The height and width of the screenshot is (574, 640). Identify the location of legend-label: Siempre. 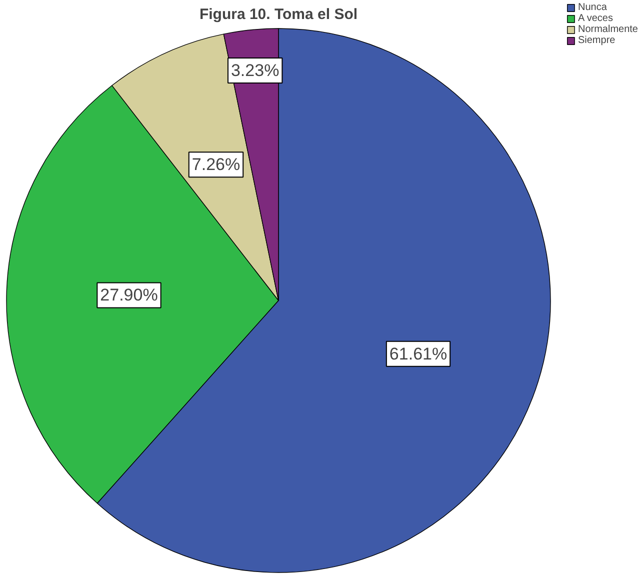
(597, 40).